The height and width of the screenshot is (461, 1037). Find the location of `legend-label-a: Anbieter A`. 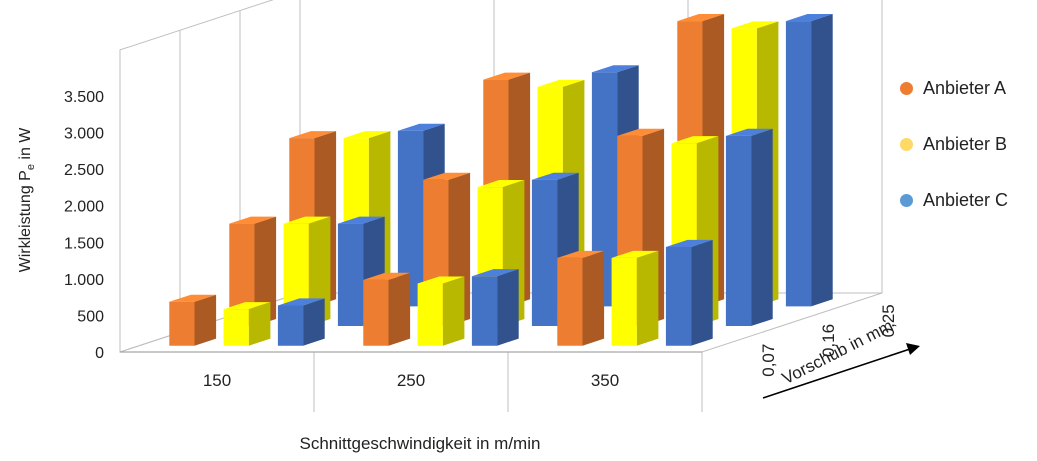

legend-label-a: Anbieter A is located at coordinates (965, 87).